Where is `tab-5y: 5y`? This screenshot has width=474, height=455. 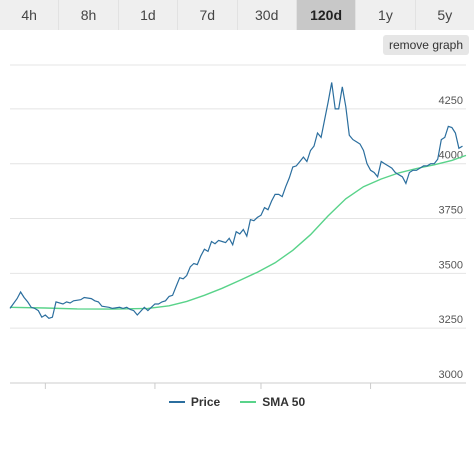
tab-5y: 5y is located at coordinates (444, 15).